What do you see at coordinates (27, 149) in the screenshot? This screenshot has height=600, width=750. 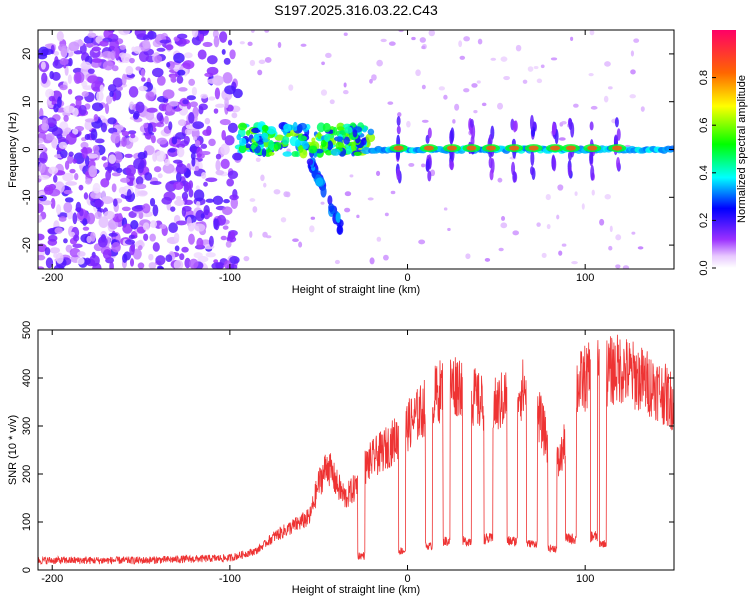 I see `y-tick-label: 0` at bounding box center [27, 149].